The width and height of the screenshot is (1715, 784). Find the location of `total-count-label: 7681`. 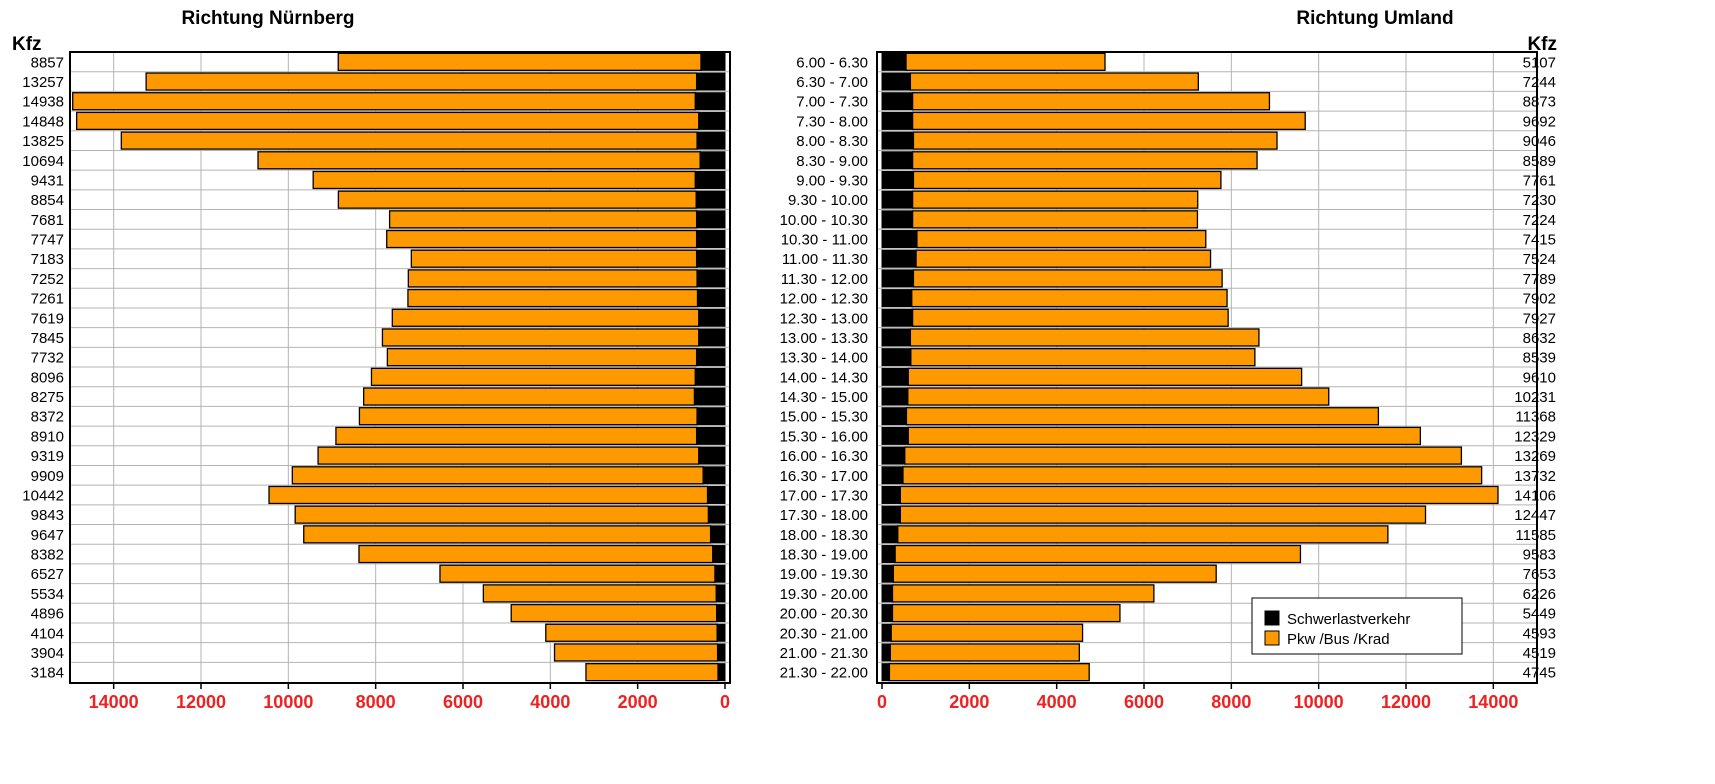

total-count-label: 7681 is located at coordinates (47, 220).